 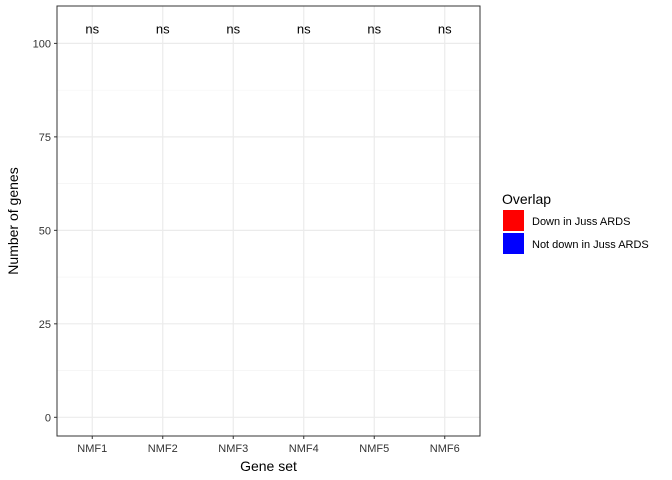 I want to click on annotations: ns ns ns ns ns ns, so click(x=268, y=28).